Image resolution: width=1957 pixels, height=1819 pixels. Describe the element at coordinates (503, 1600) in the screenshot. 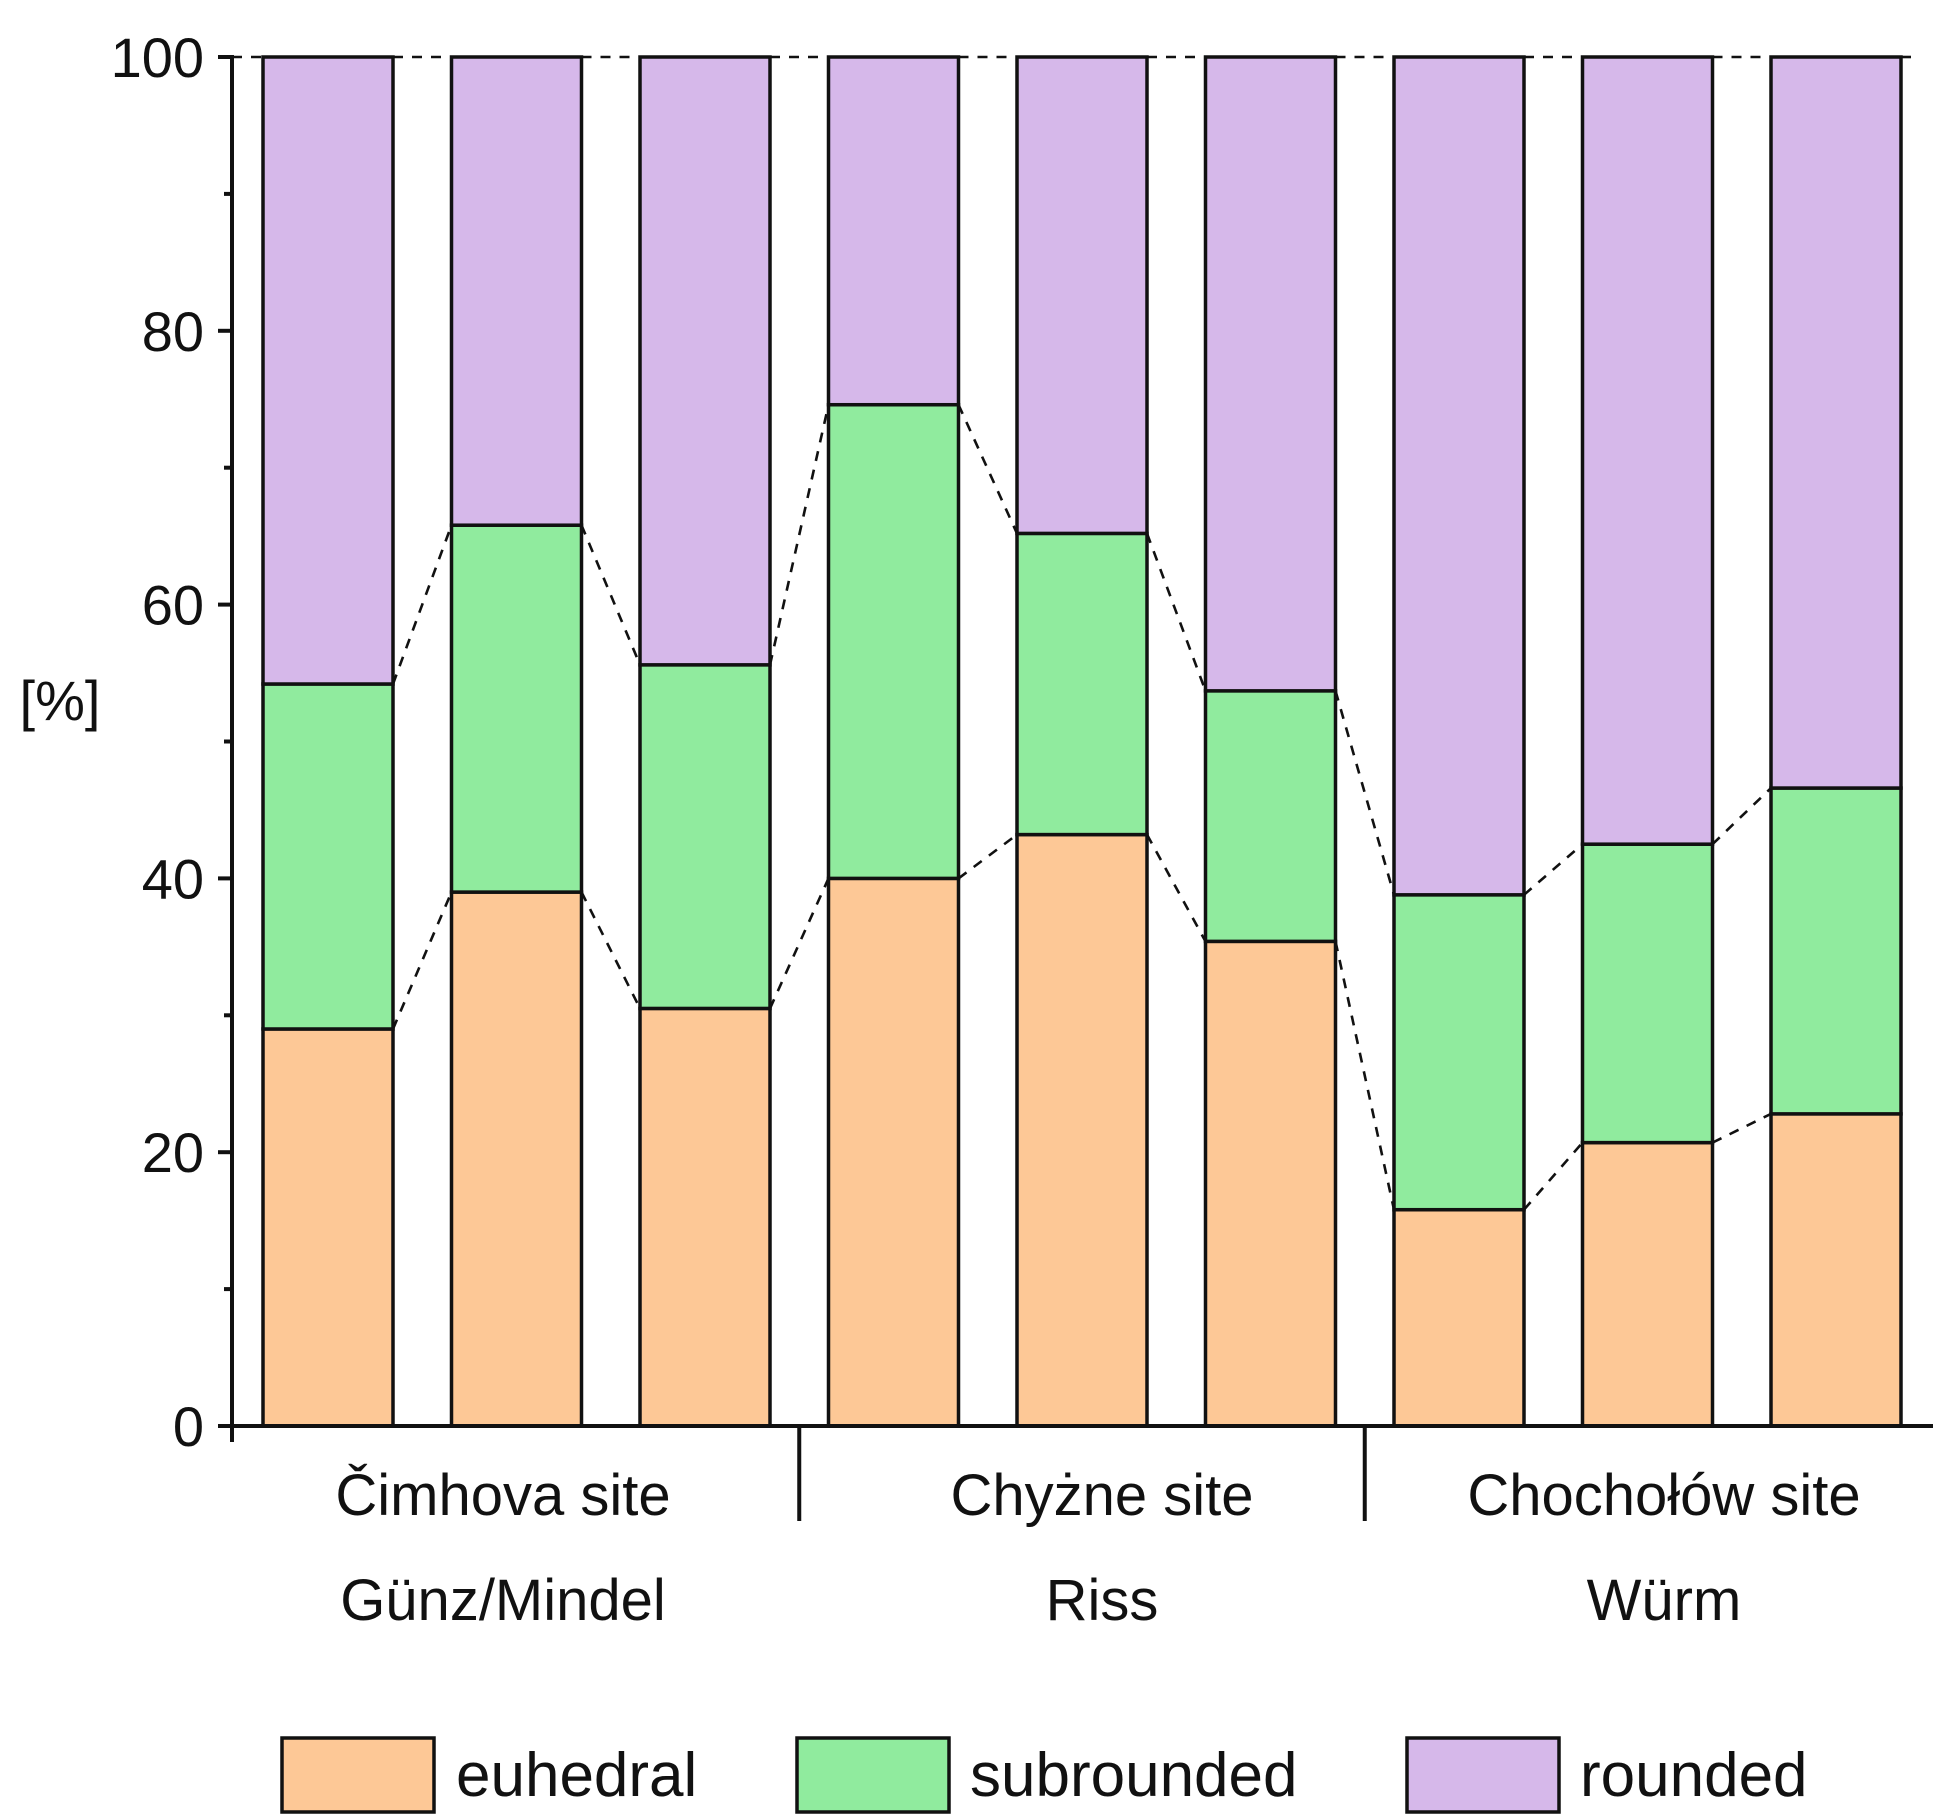

I see `group-period-label: Günz/Mindel` at that location.